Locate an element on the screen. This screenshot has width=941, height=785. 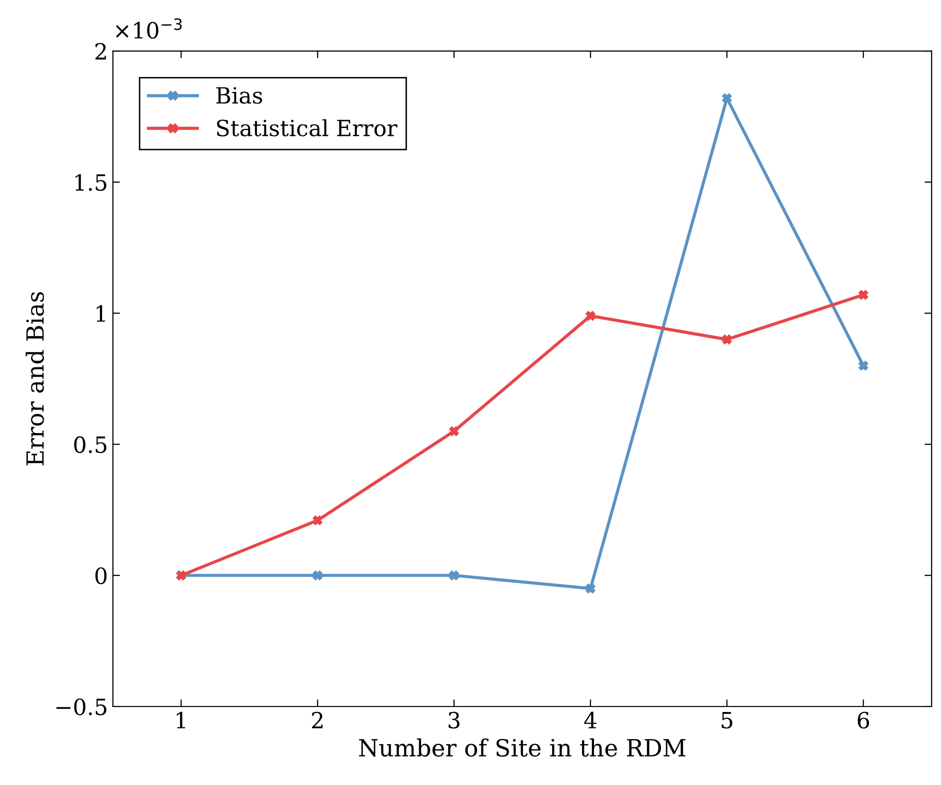
x-tick-label: 4 is located at coordinates (590, 720).